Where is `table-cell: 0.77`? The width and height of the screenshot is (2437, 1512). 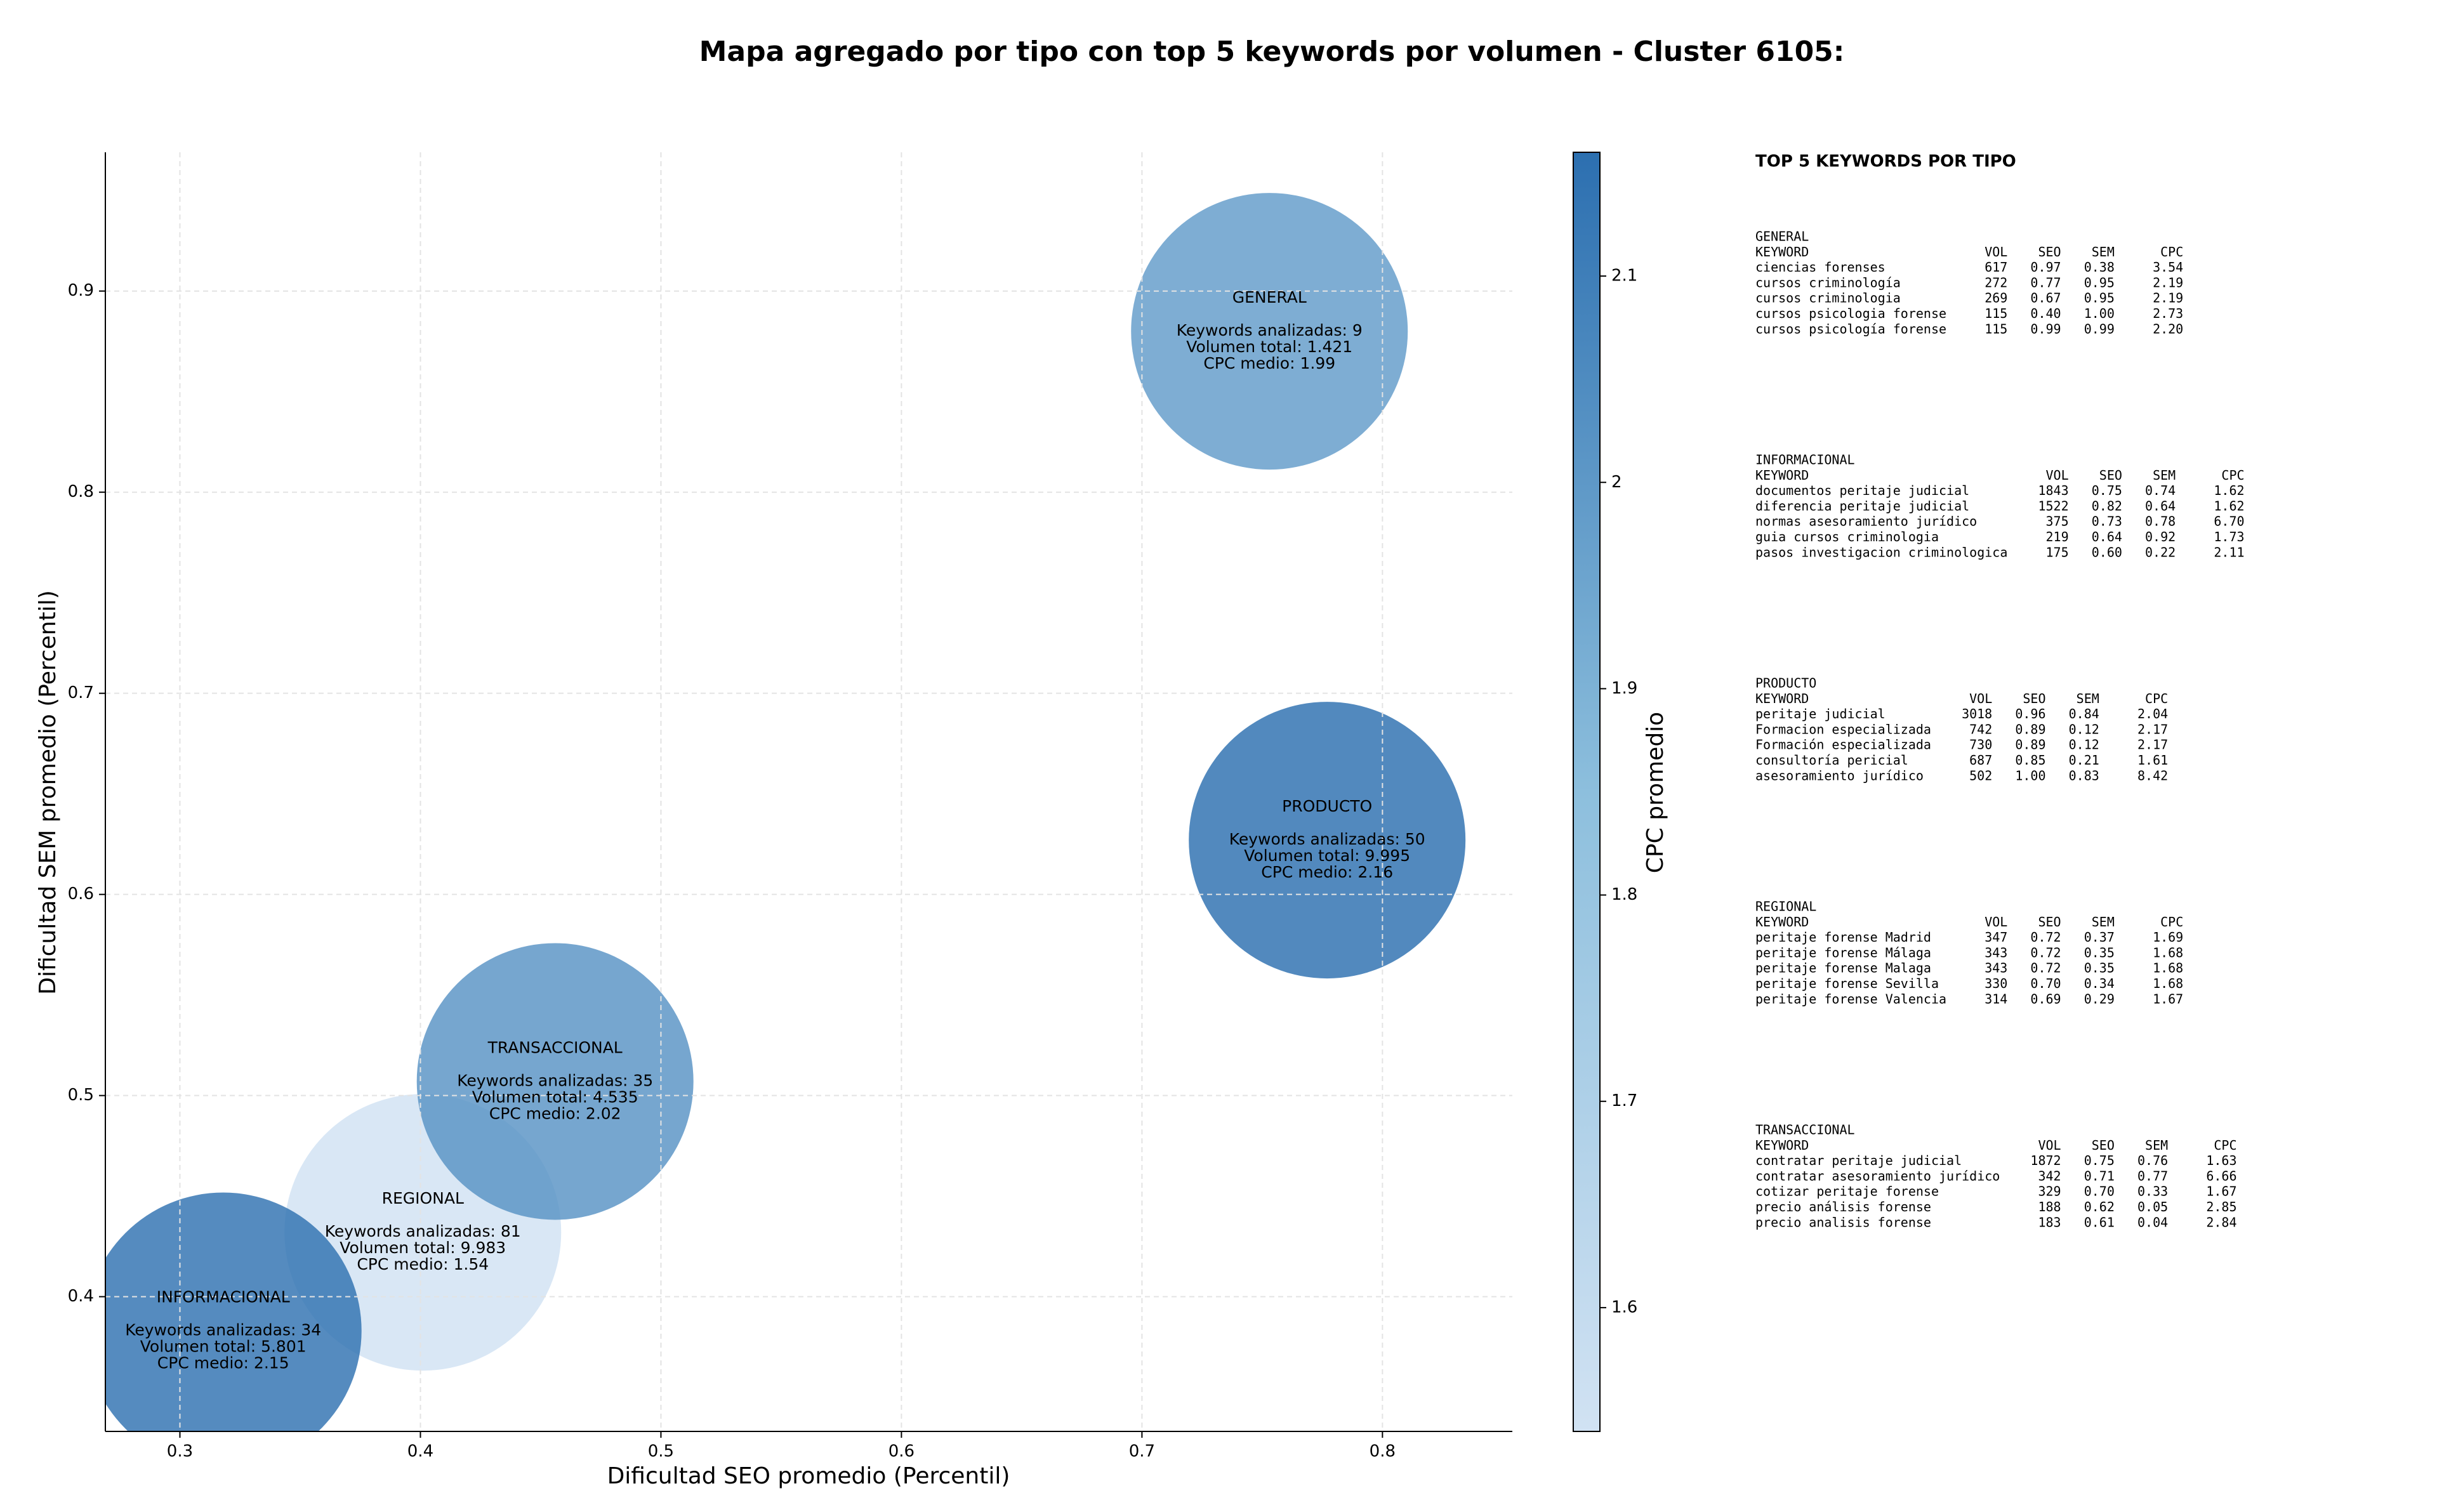
table-cell: 0.77 is located at coordinates (2045, 283).